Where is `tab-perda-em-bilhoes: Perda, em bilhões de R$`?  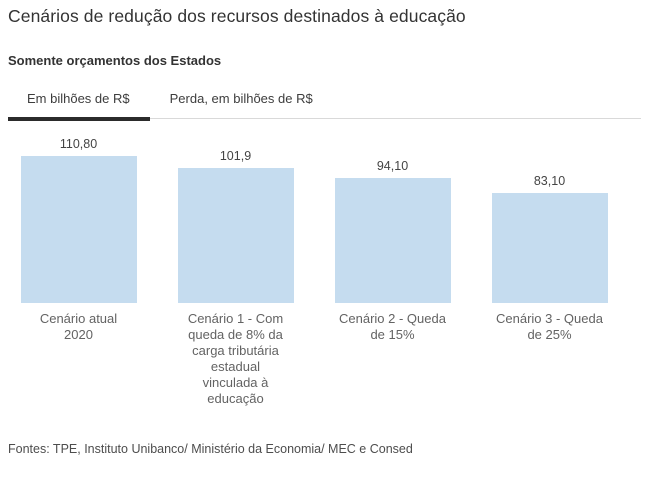 tab-perda-em-bilhoes: Perda, em bilhões de R$ is located at coordinates (241, 98).